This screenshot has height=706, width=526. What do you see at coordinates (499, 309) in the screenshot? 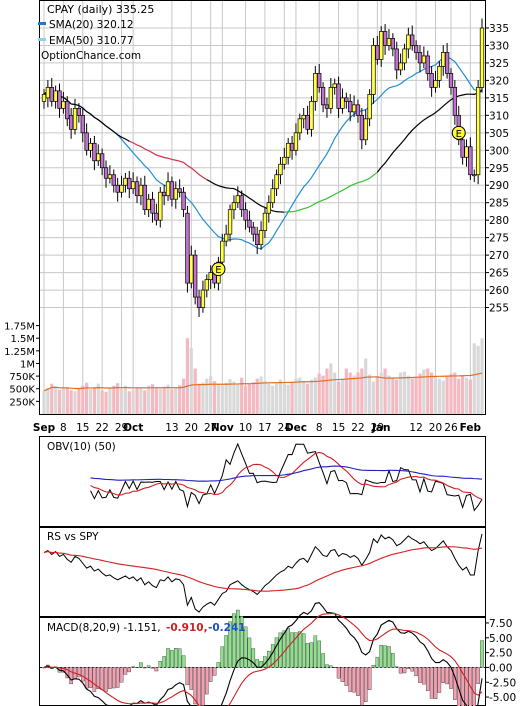
I see `price-tick-label: 255` at bounding box center [499, 309].